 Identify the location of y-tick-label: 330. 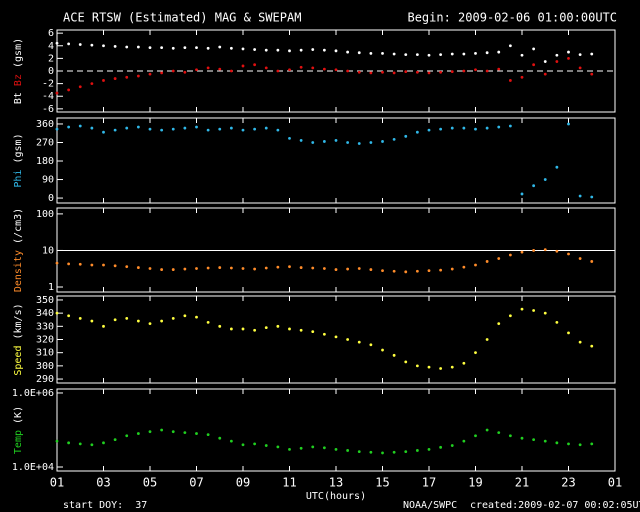
(45, 326).